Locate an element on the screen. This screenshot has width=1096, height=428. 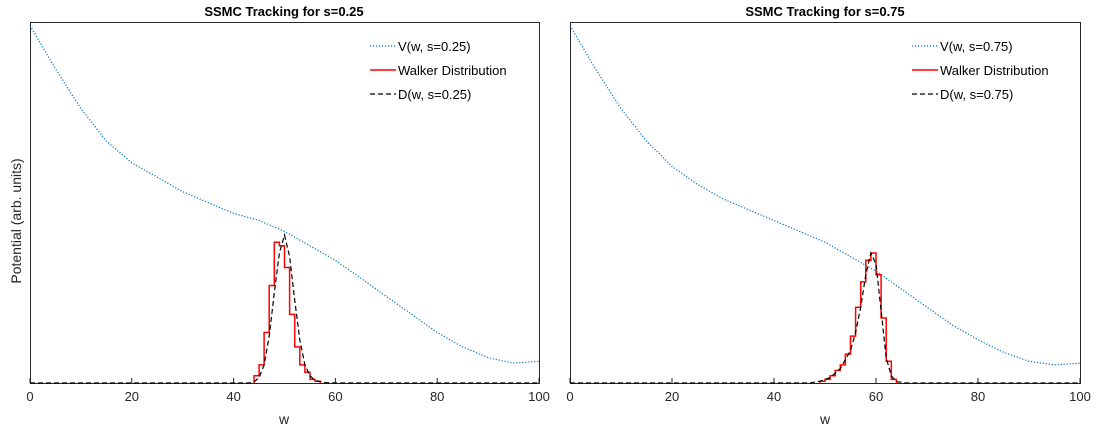
chart-title: SSMC Tracking for s=0.75 is located at coordinates (824, 11).